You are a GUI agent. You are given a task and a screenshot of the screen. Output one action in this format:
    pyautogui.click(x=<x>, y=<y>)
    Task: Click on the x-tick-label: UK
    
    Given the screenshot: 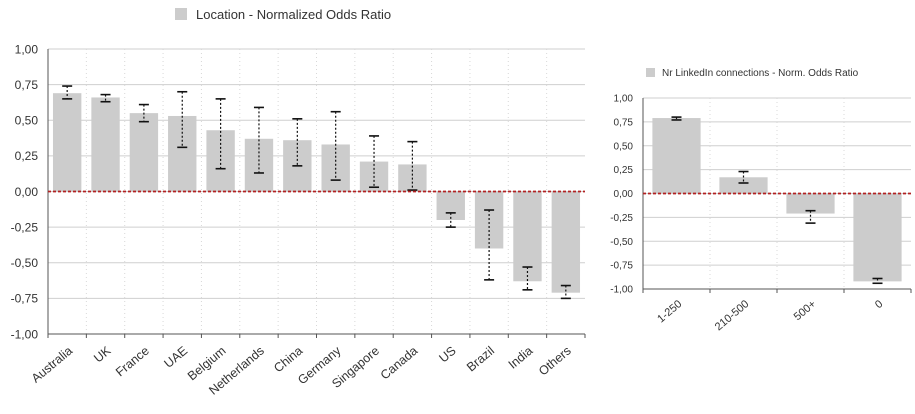 What is the action you would take?
    pyautogui.click(x=102, y=354)
    